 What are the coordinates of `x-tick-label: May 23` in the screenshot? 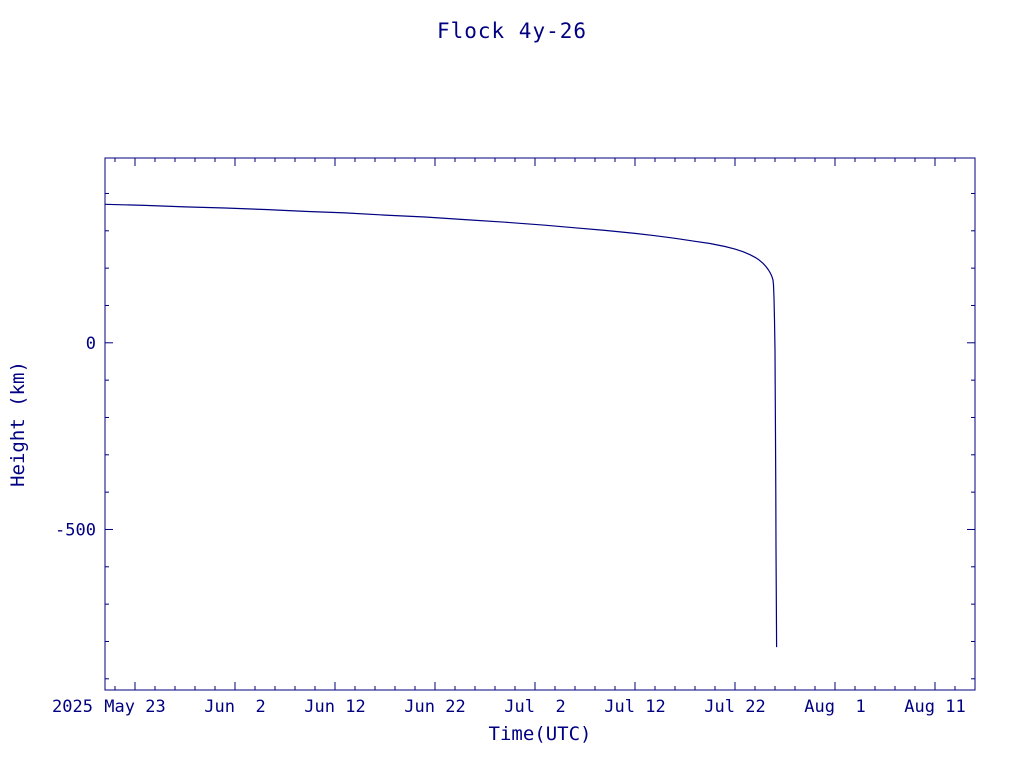 It's located at (134, 707).